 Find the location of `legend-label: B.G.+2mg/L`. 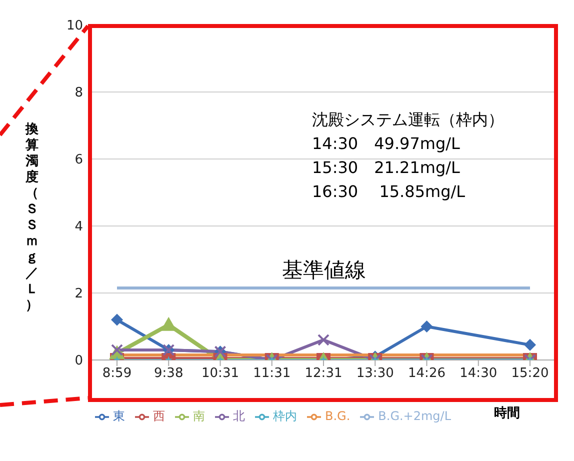

legend-label: B.G.+2mg/L is located at coordinates (415, 416).